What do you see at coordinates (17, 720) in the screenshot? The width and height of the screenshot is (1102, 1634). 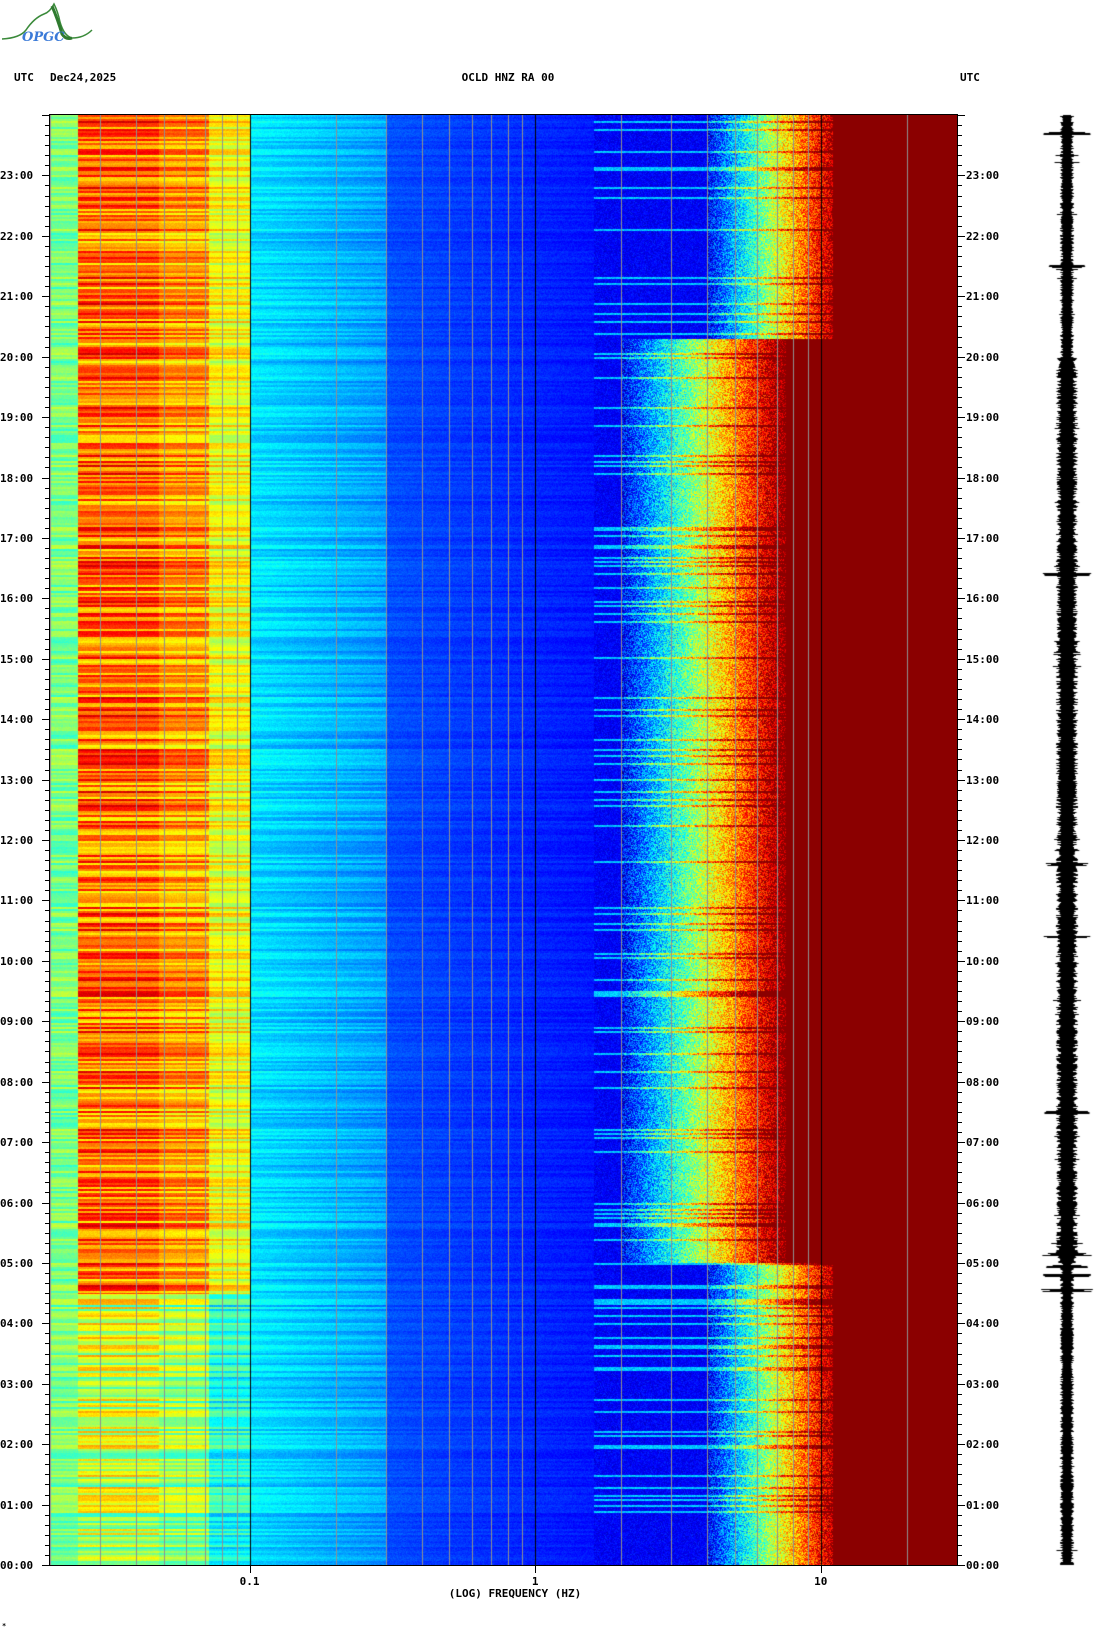 I see `y-tick-label-left: 14:00` at bounding box center [17, 720].